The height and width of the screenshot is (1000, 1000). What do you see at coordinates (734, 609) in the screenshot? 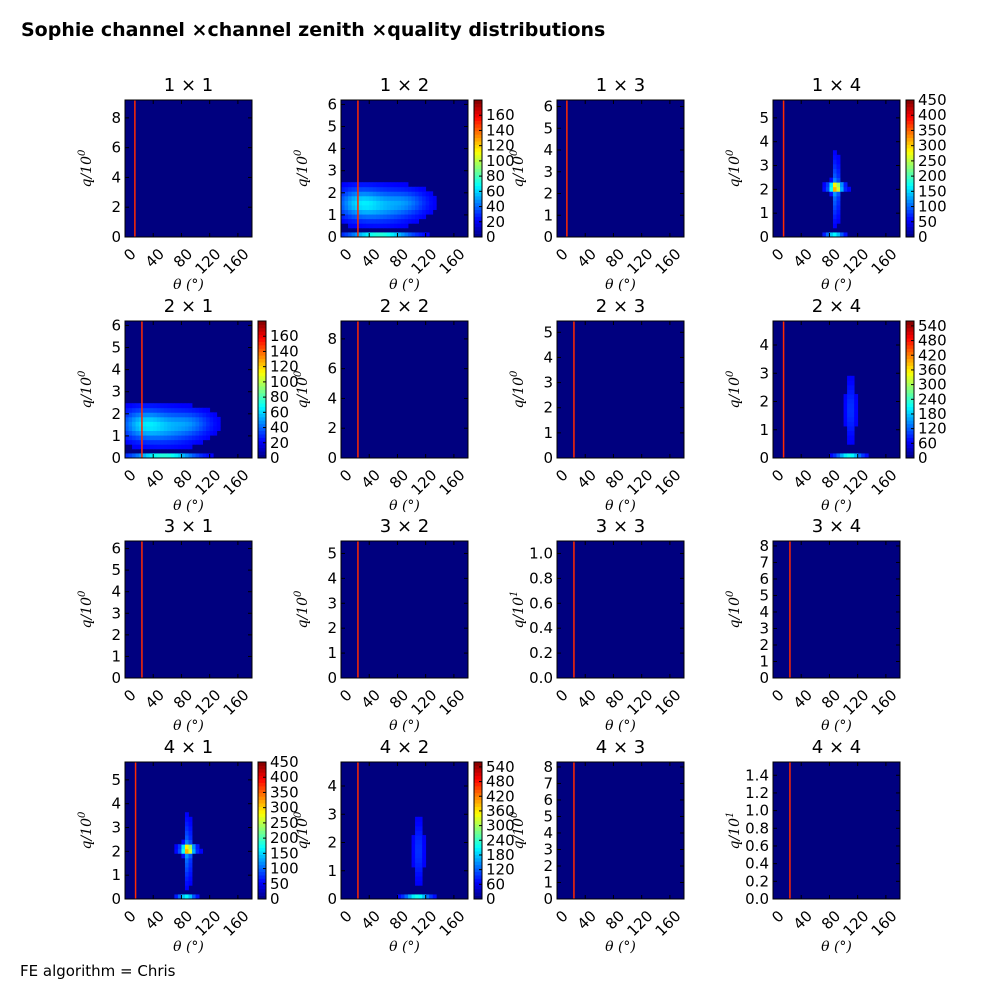
I see `y-axis-label: q/100` at bounding box center [734, 609].